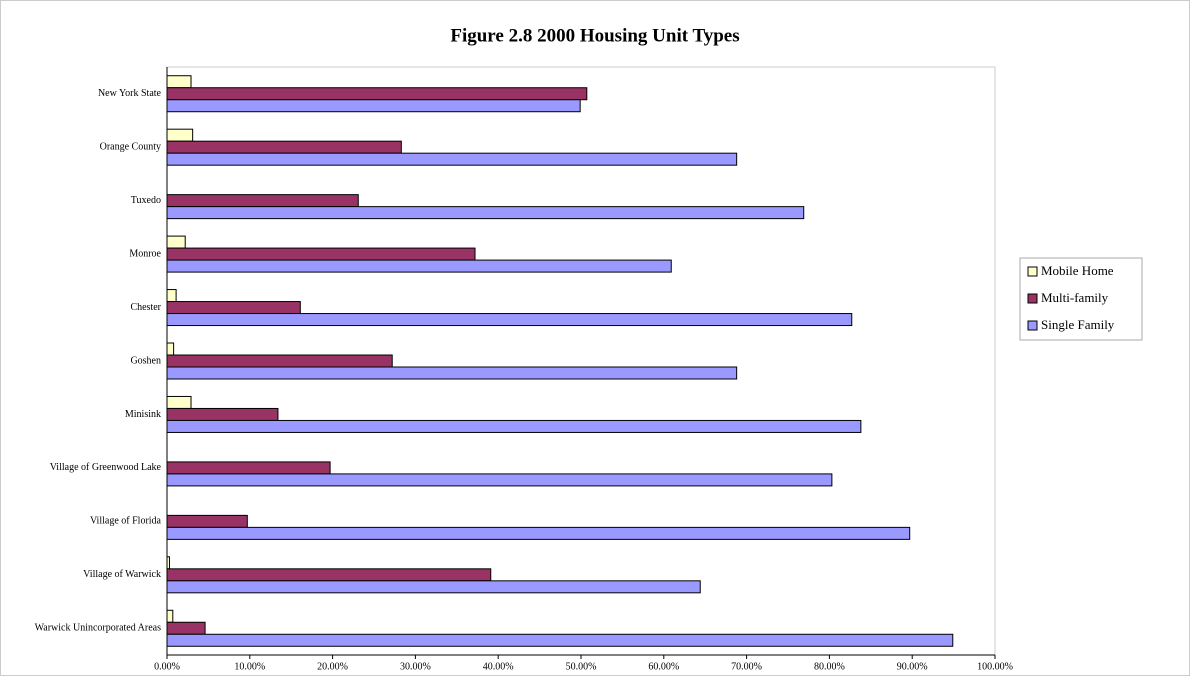 The width and height of the screenshot is (1190, 676). Describe the element at coordinates (130, 93) in the screenshot. I see `y-tick-label: New York State` at that location.